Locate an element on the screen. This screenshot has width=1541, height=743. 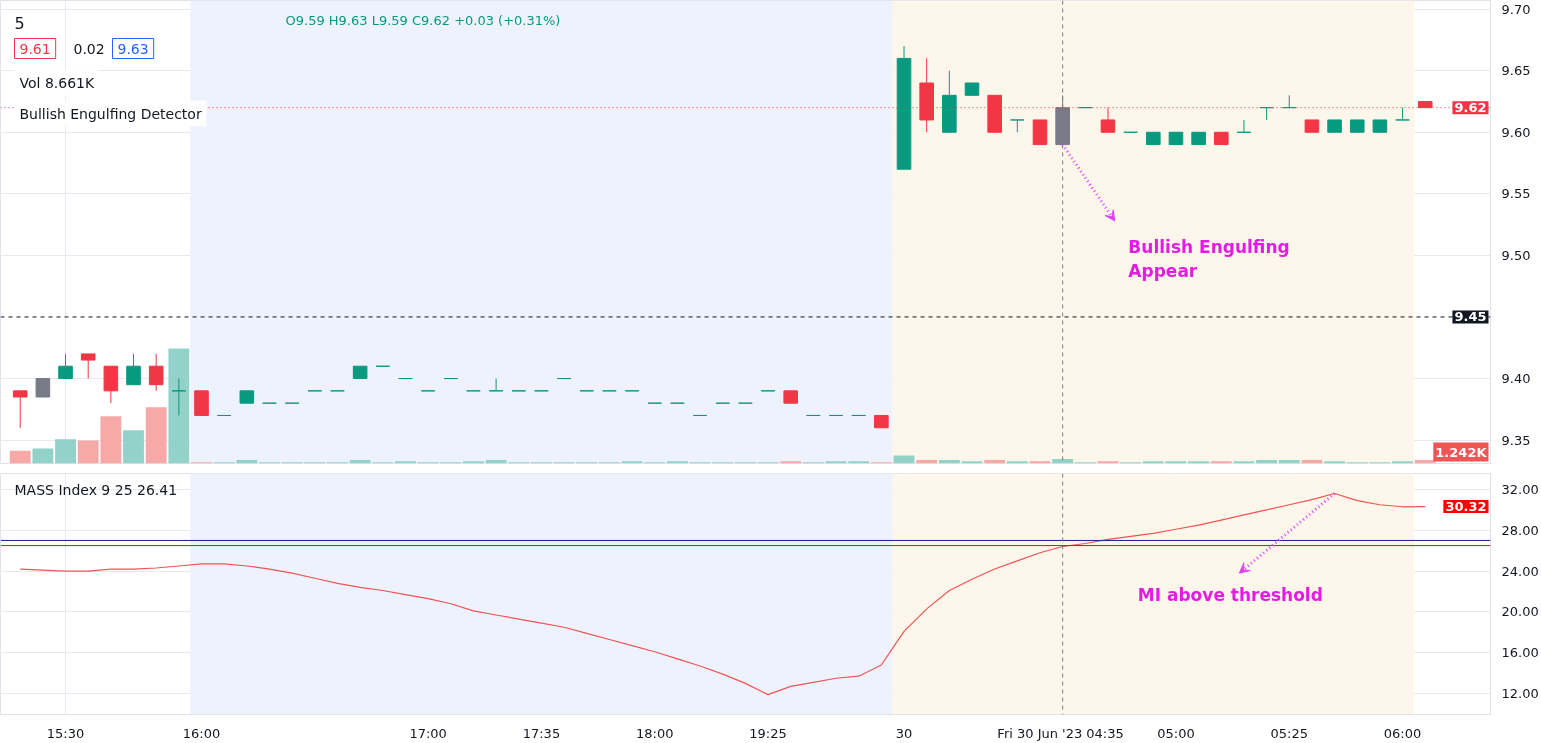
y-tick-label: 32.00 is located at coordinates (1520, 489).